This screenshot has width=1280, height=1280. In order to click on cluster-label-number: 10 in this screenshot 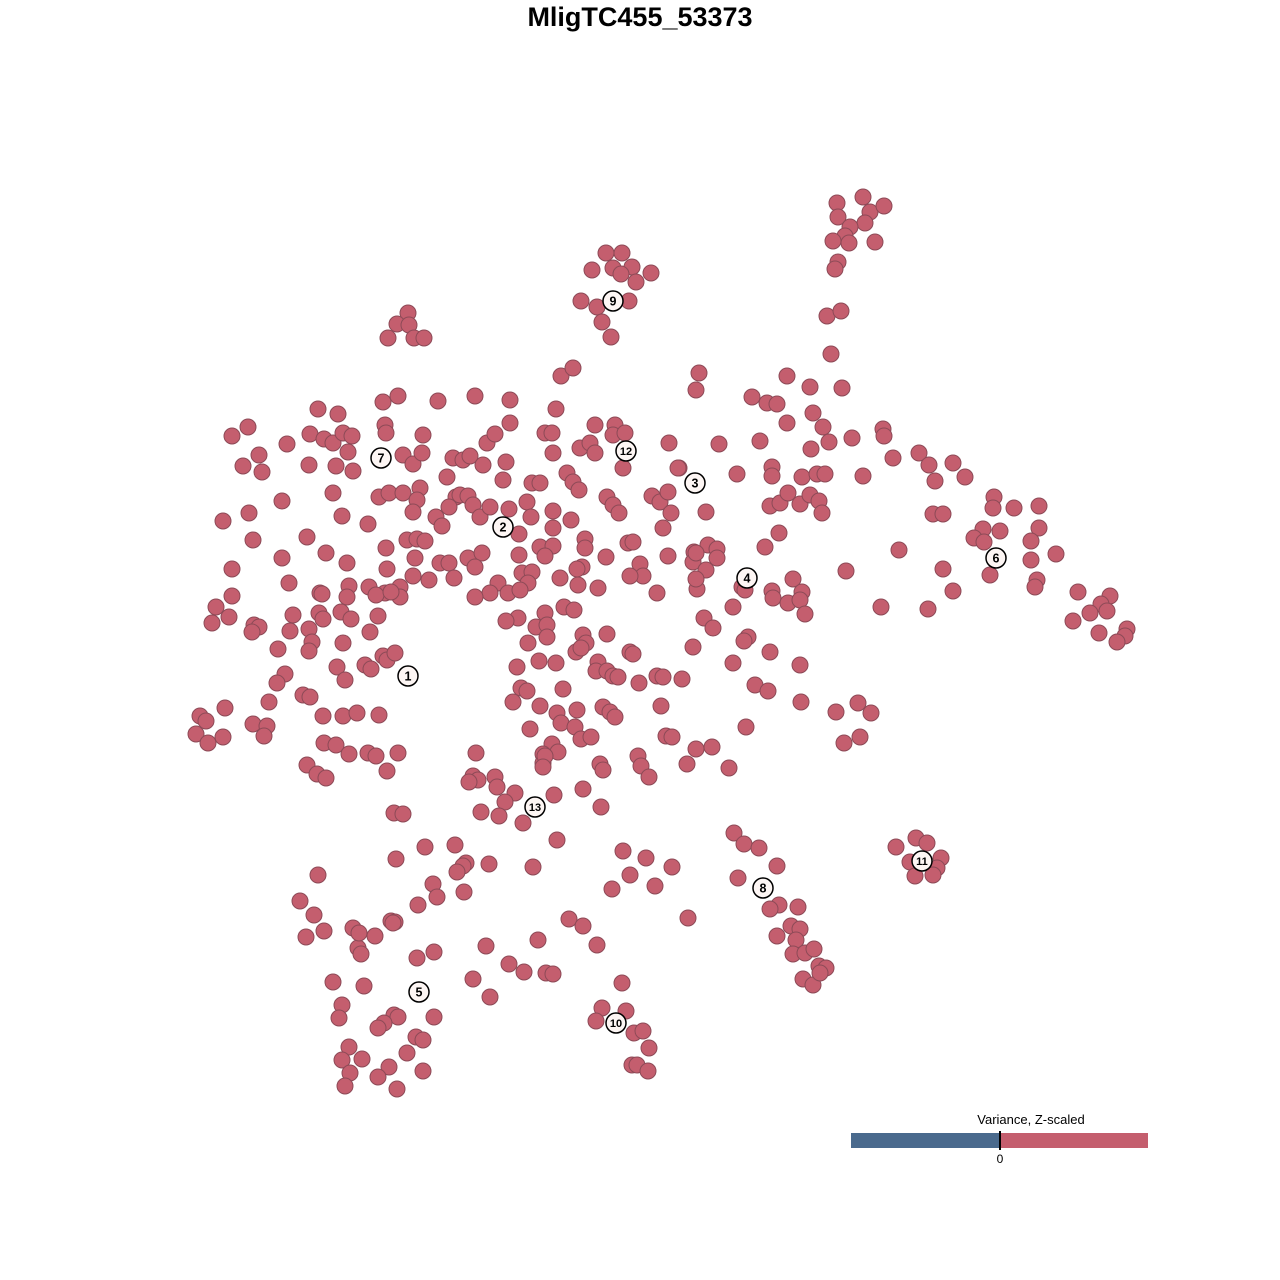, I will do `click(616, 1024)`.